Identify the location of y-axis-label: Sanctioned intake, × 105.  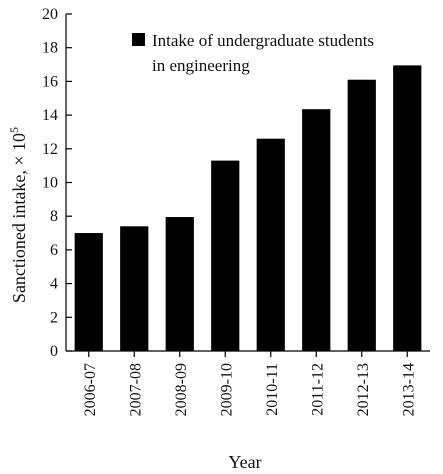
(18, 215).